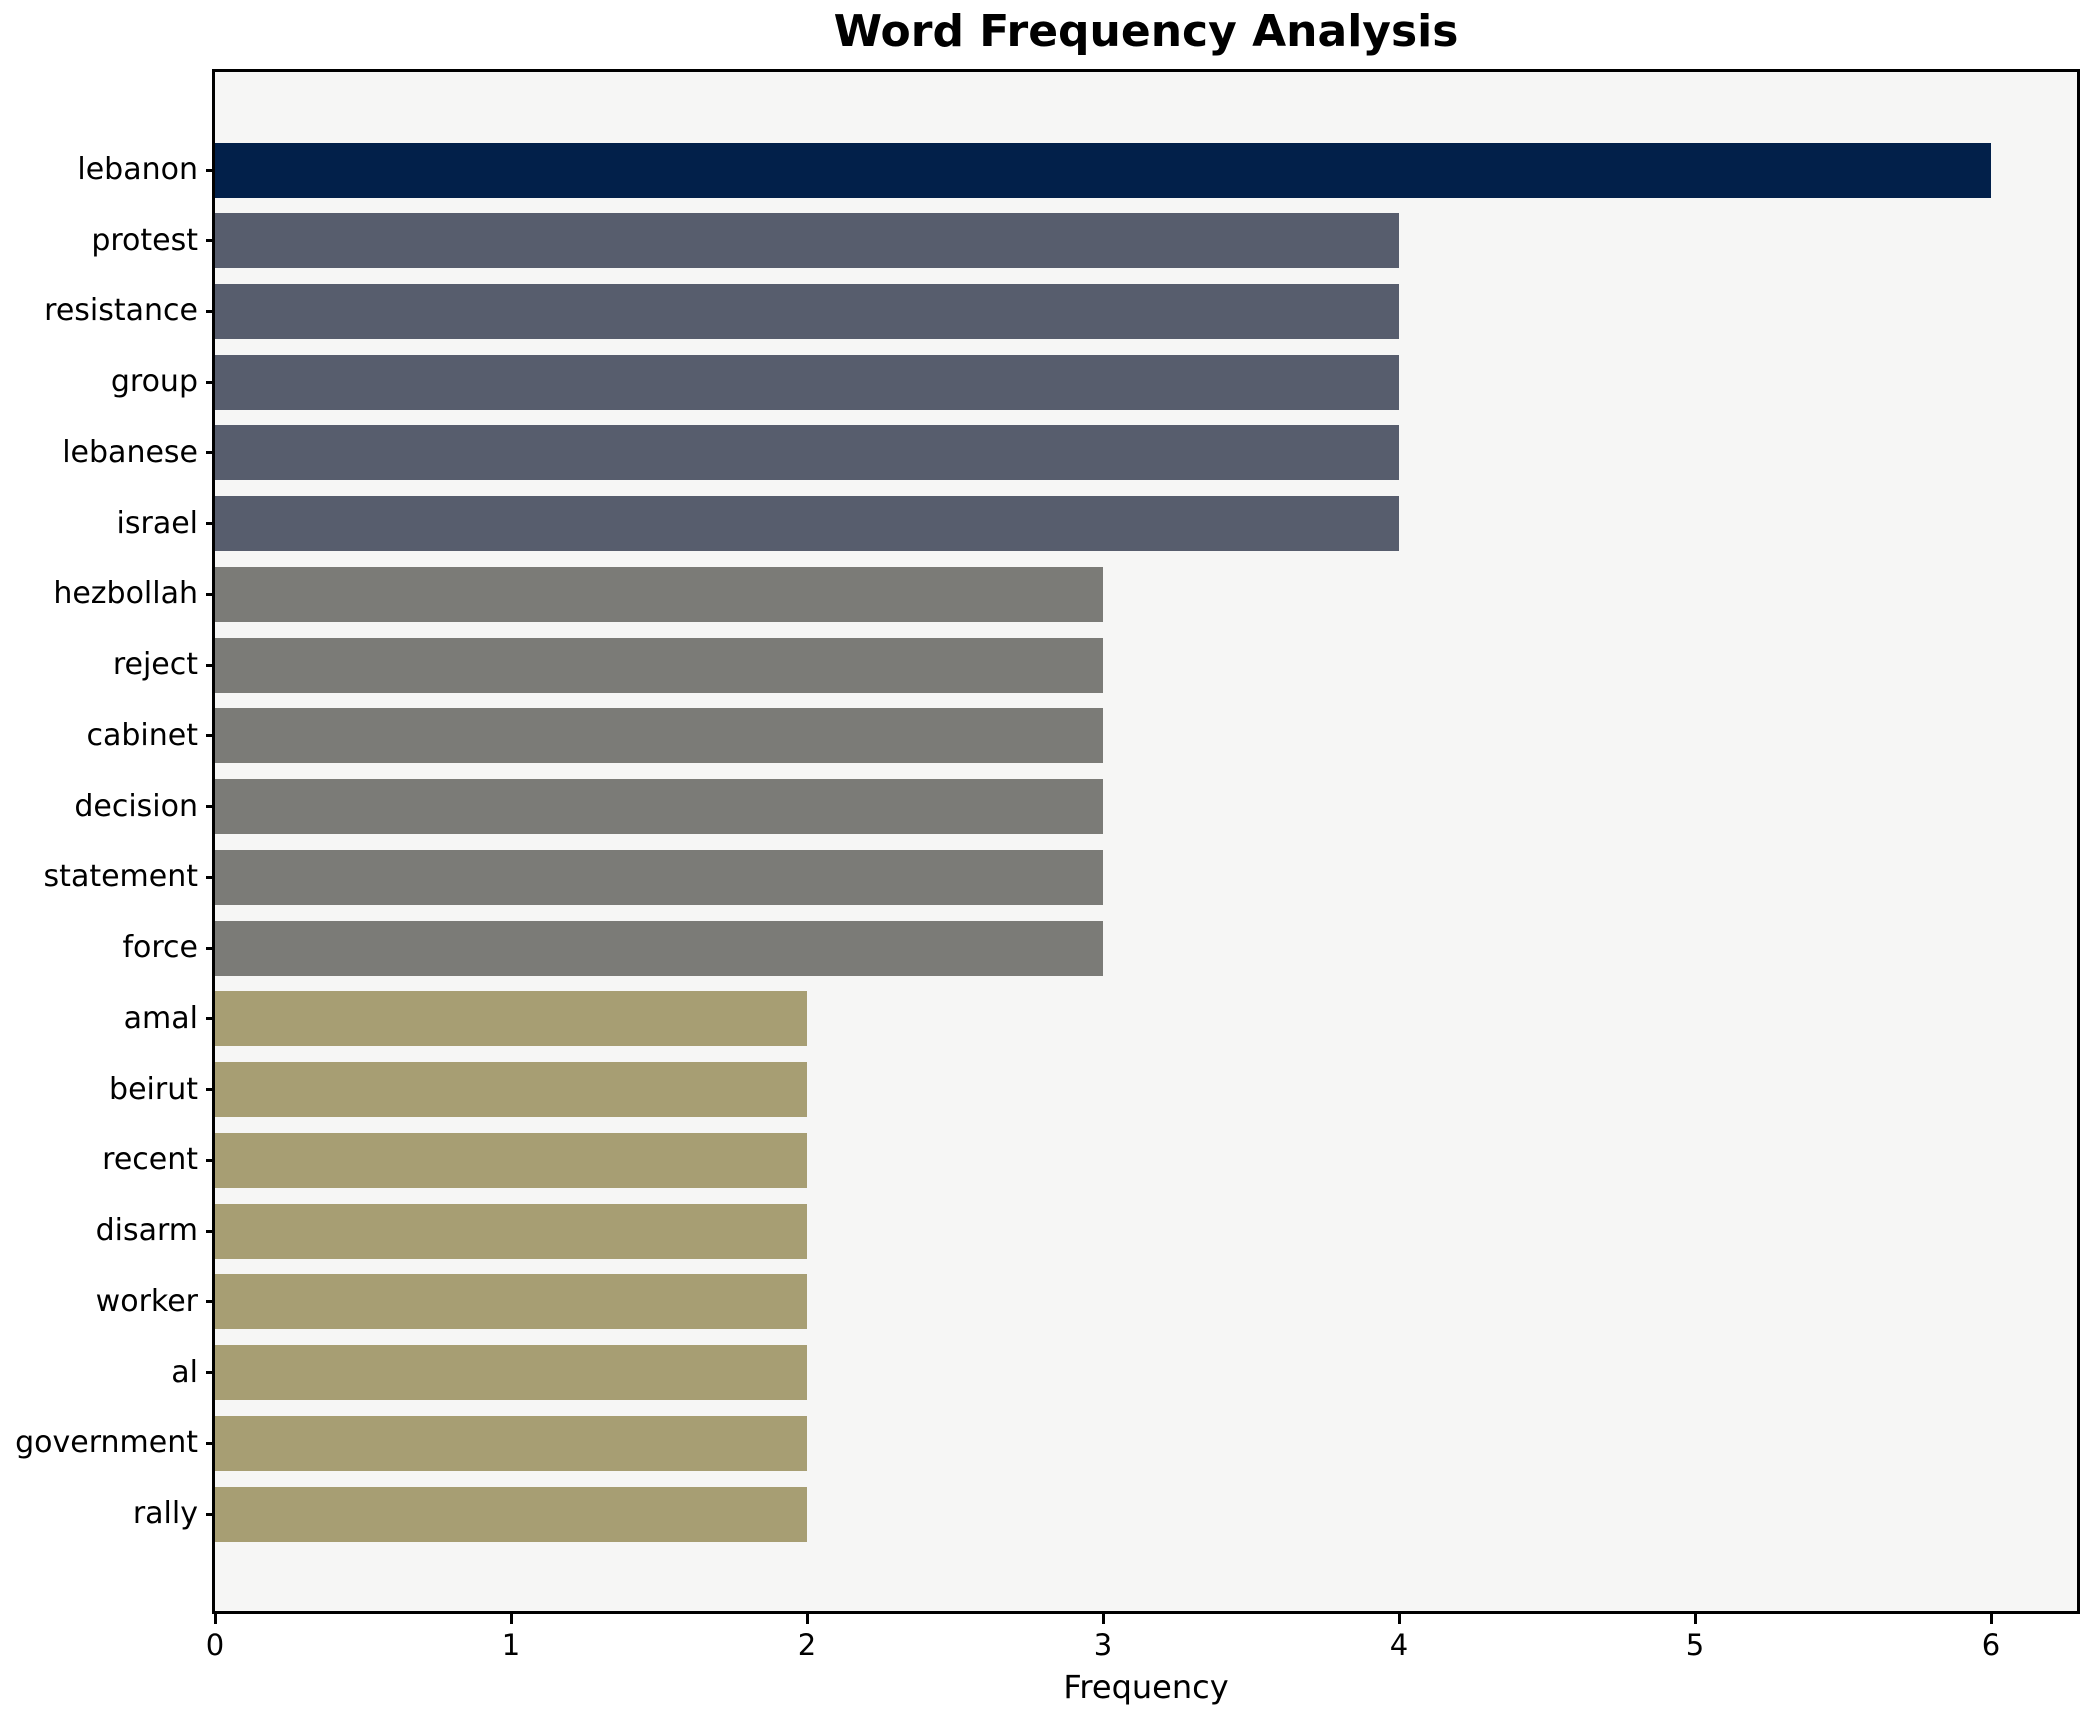 The height and width of the screenshot is (1722, 2095). I want to click on y-tick-label-group: group, so click(154, 382).